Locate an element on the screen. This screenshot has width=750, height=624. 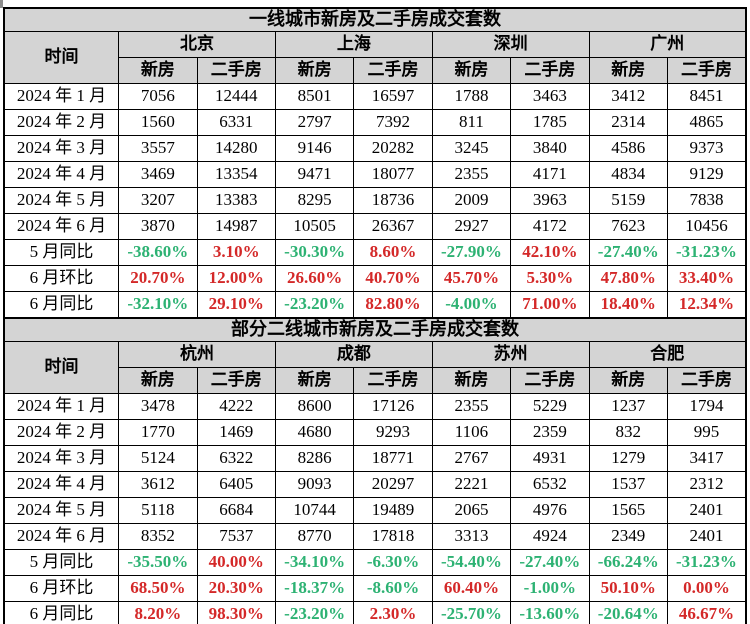
percentage-cell: -27.40% is located at coordinates (550, 562).